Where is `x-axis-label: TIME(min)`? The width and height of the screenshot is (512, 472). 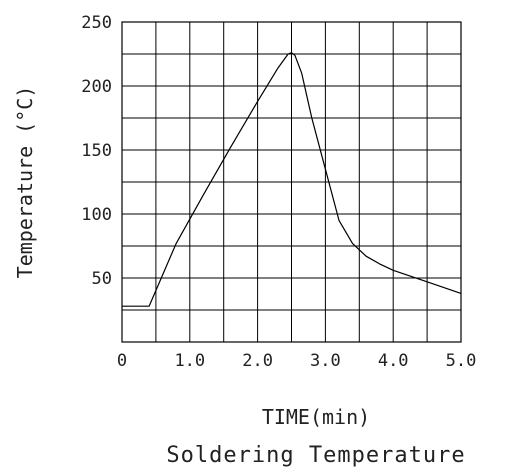 x-axis-label: TIME(min) is located at coordinates (316, 417).